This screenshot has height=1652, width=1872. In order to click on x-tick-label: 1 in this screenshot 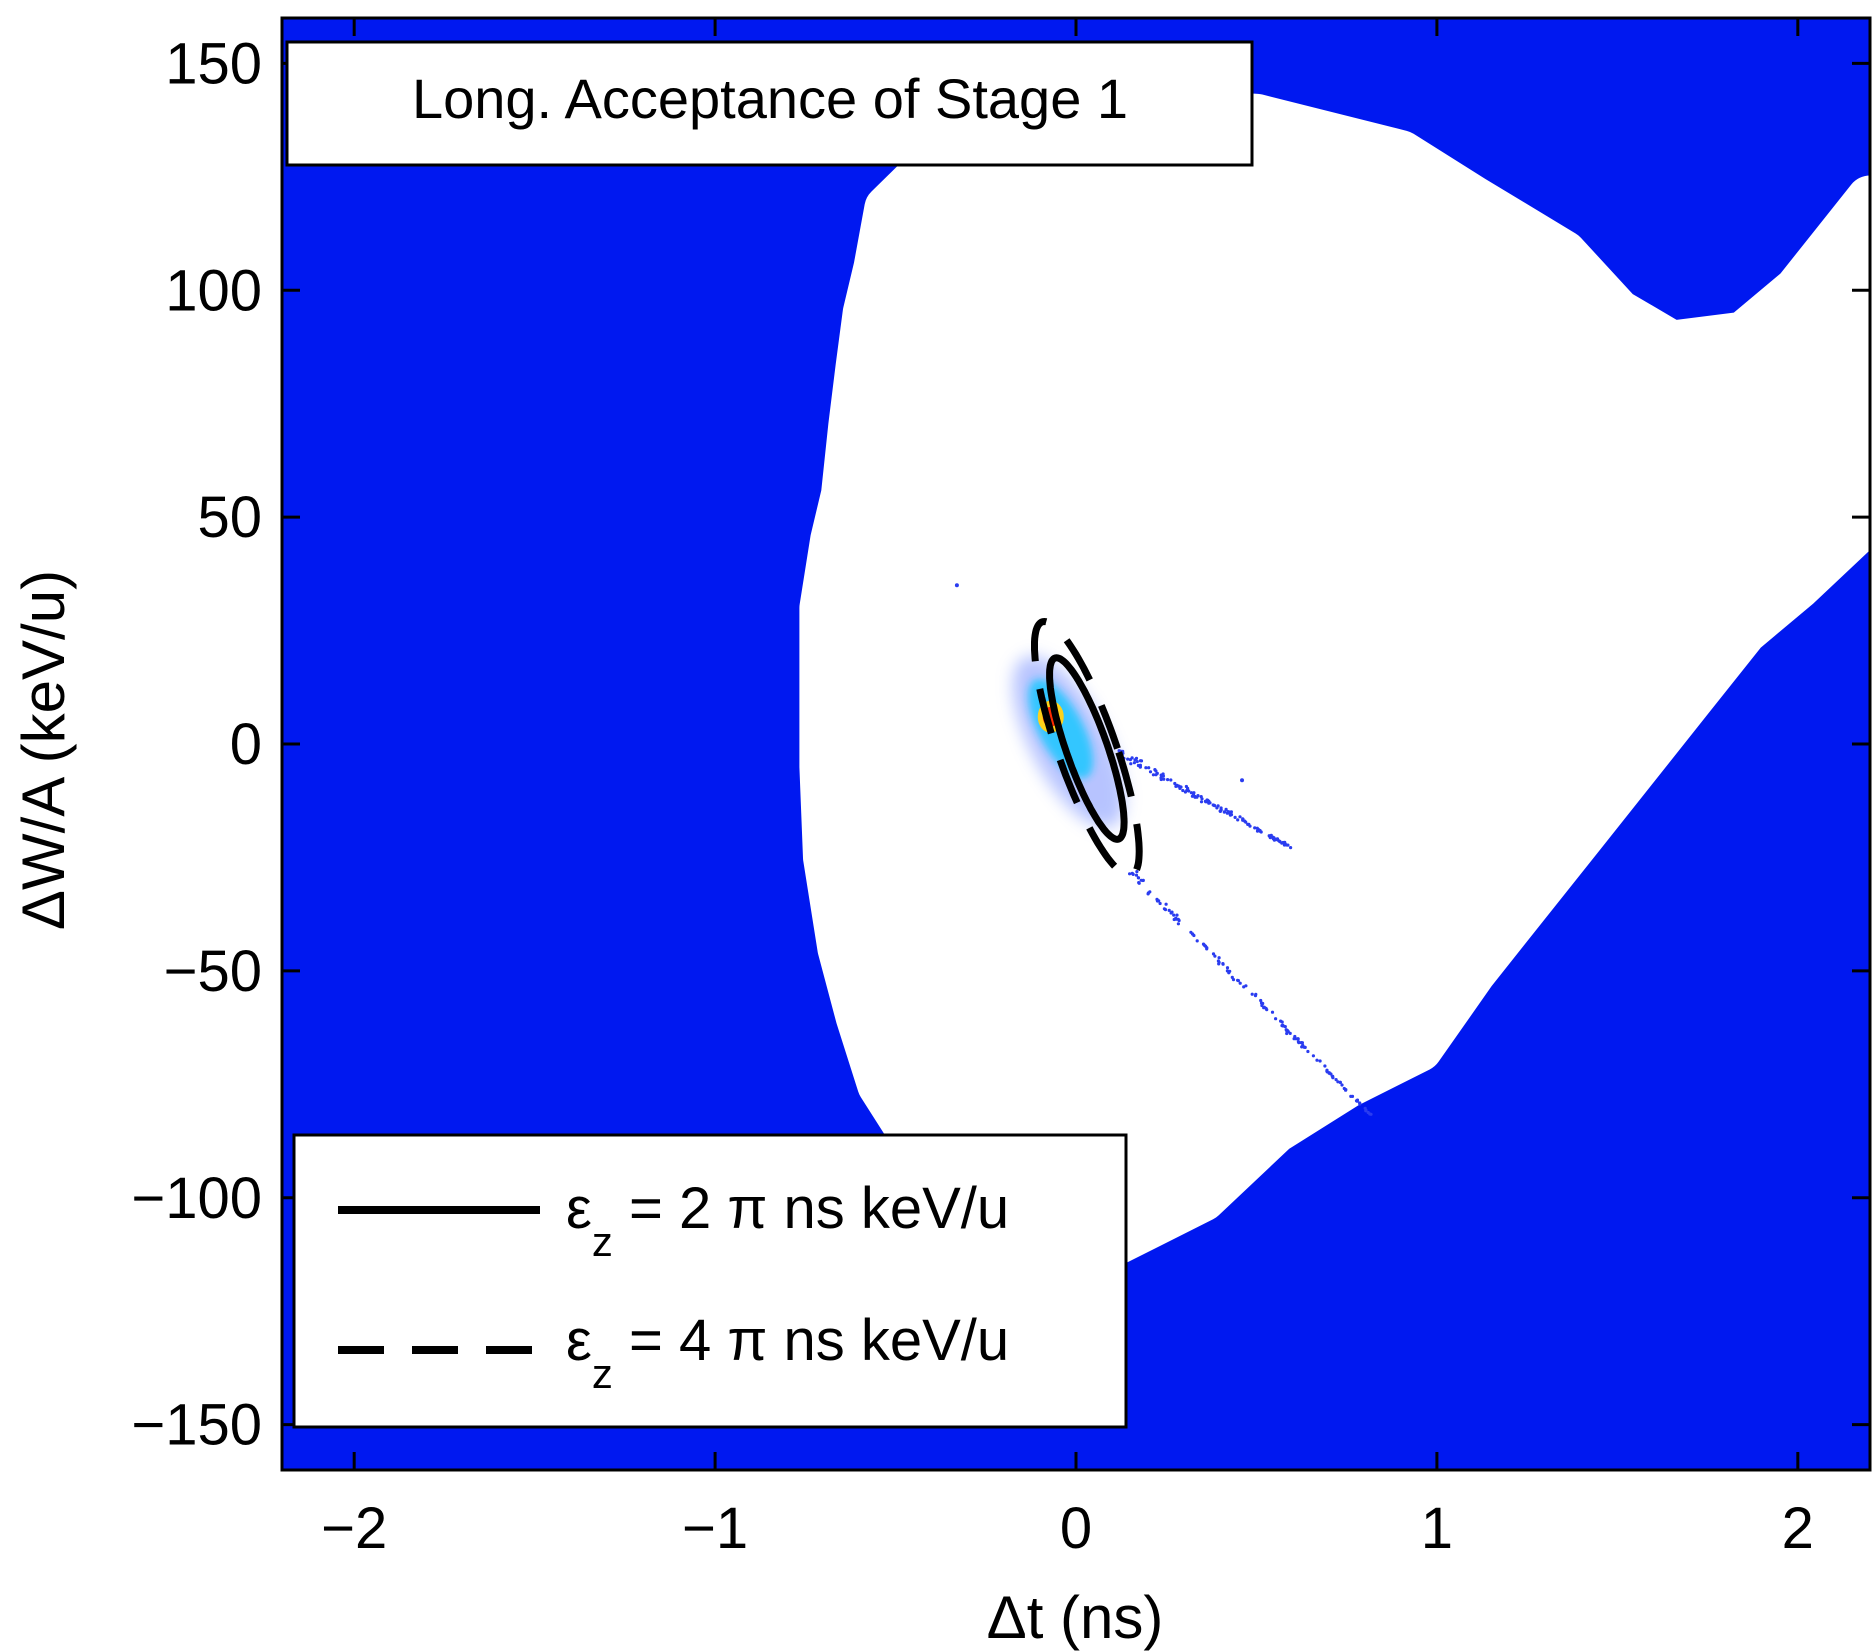, I will do `click(1437, 1528)`.